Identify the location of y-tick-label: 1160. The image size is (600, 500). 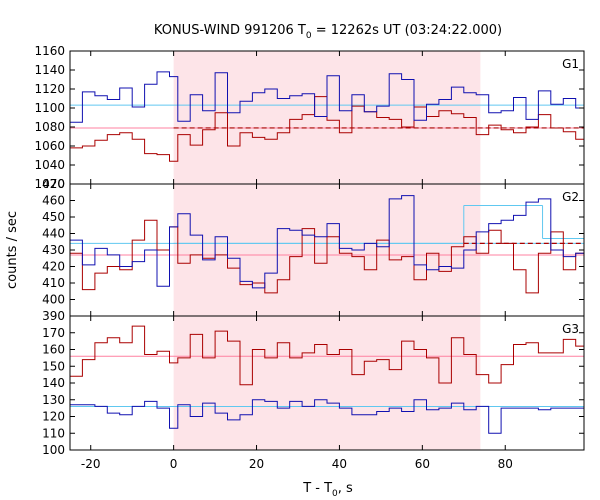
(49, 51).